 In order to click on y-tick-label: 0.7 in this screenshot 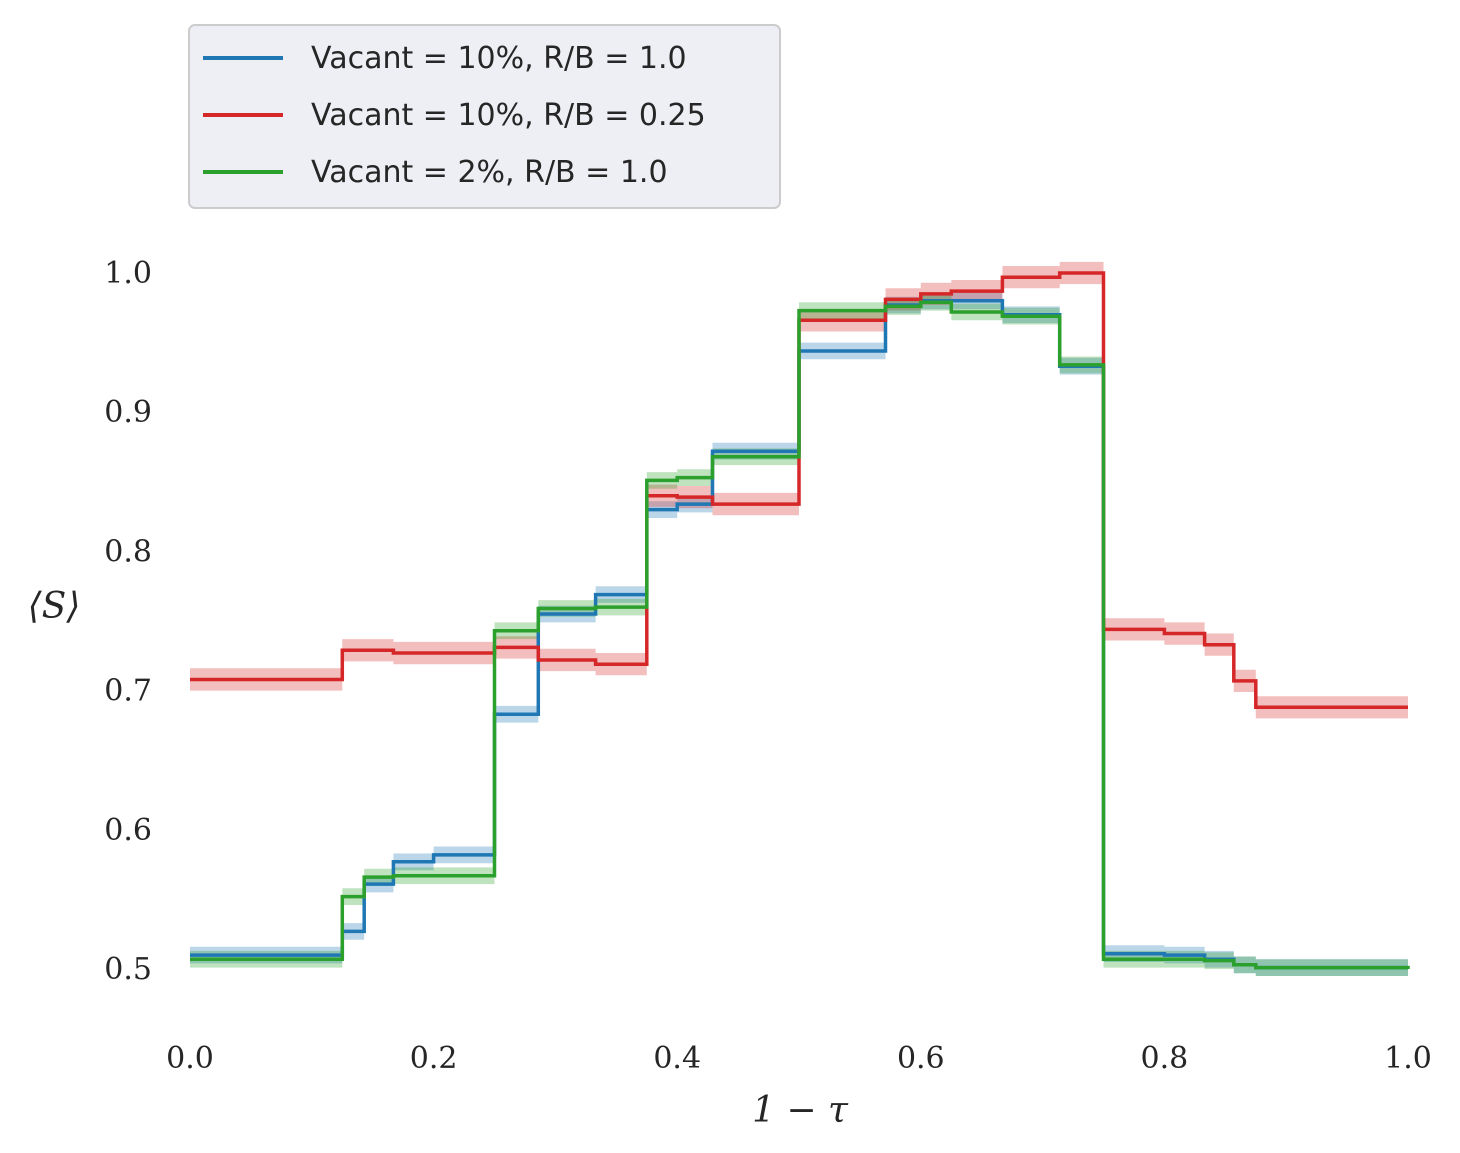, I will do `click(128, 691)`.